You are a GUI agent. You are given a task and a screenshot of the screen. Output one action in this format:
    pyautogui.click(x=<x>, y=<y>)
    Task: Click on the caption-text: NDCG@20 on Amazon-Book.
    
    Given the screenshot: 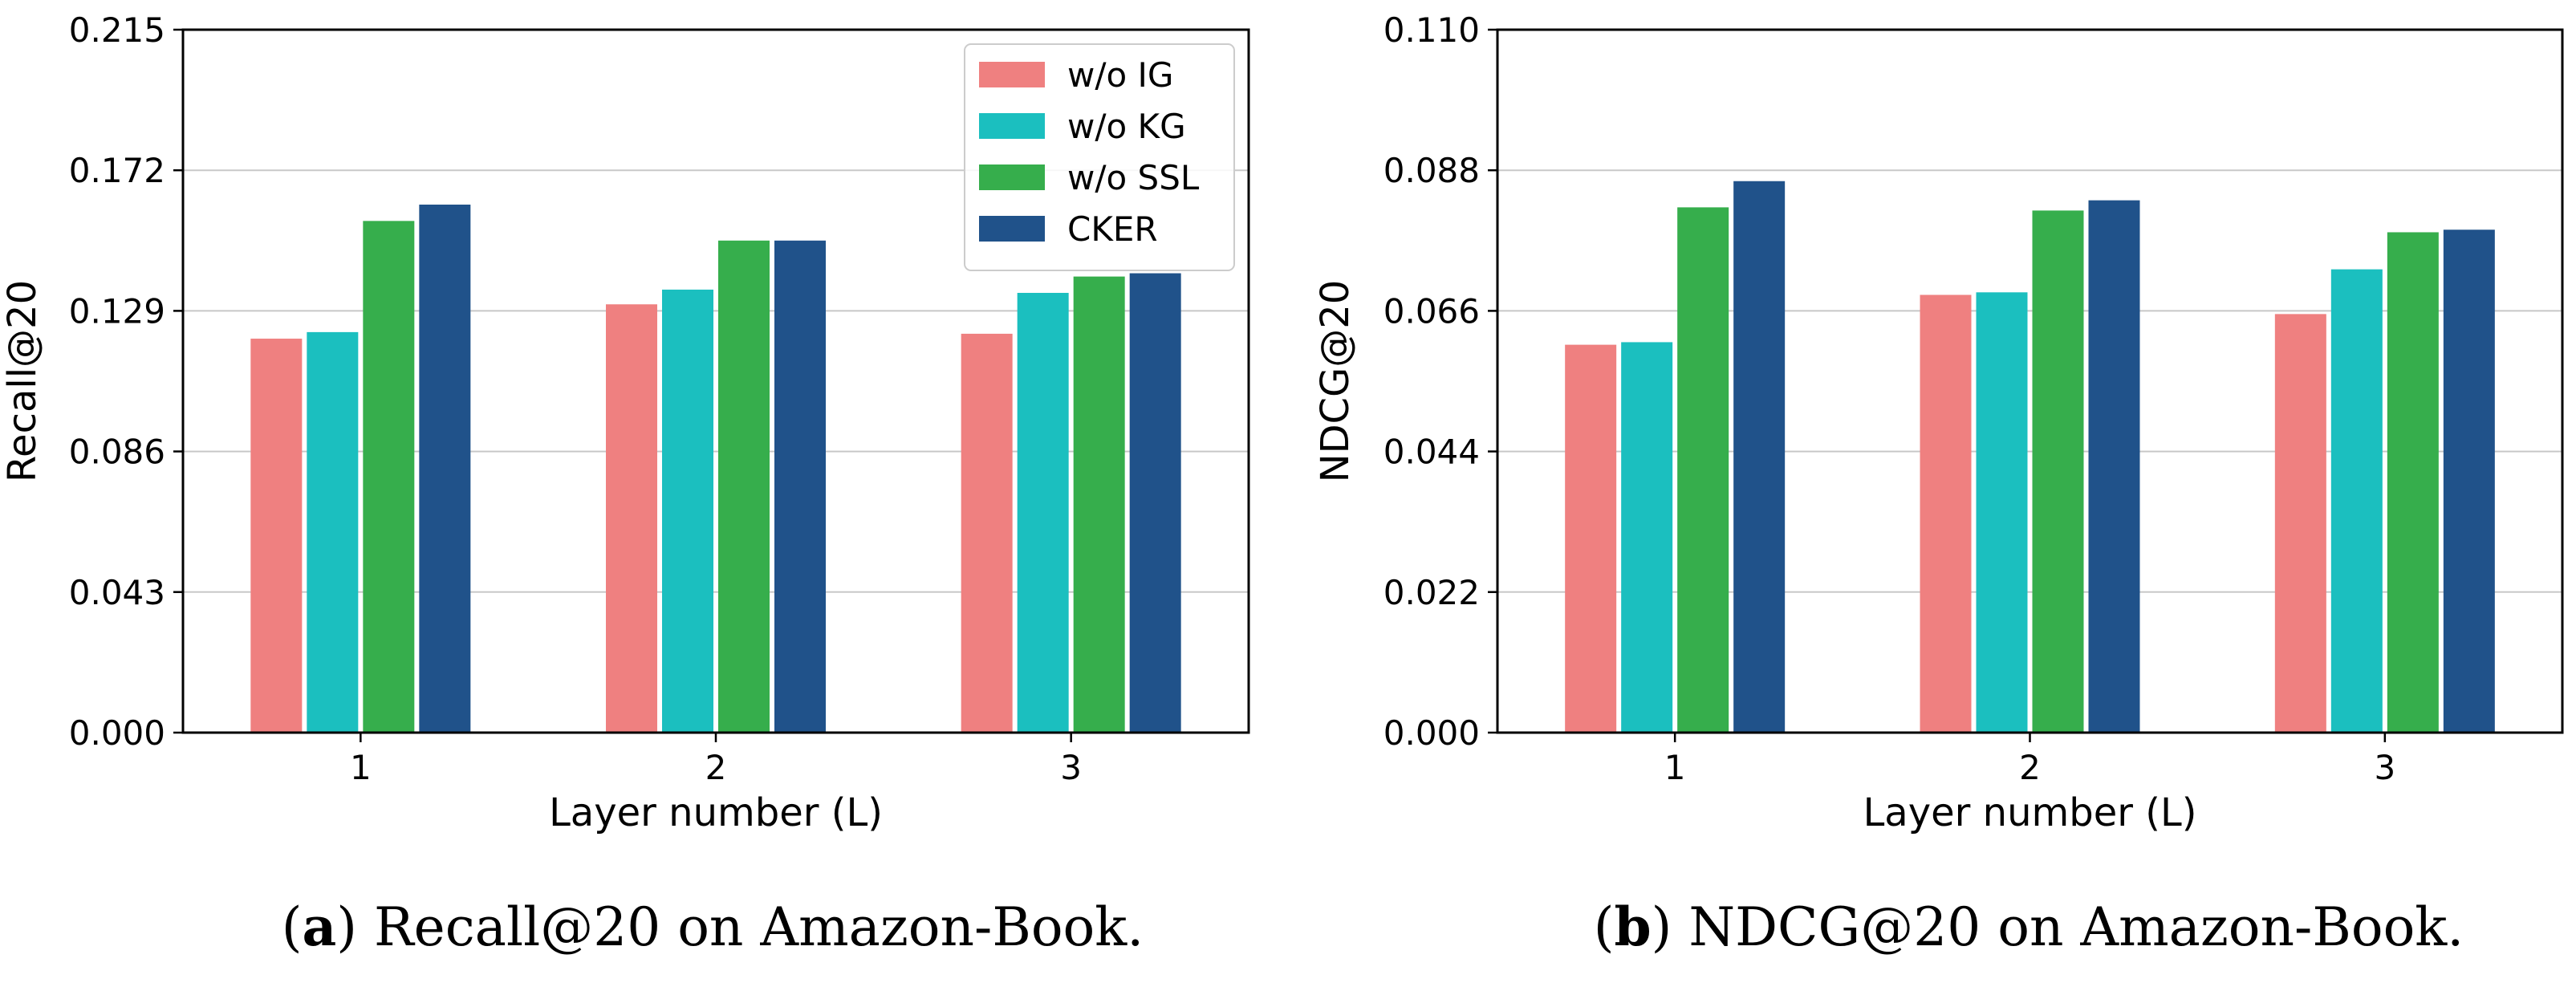 What is the action you would take?
    pyautogui.click(x=2068, y=927)
    